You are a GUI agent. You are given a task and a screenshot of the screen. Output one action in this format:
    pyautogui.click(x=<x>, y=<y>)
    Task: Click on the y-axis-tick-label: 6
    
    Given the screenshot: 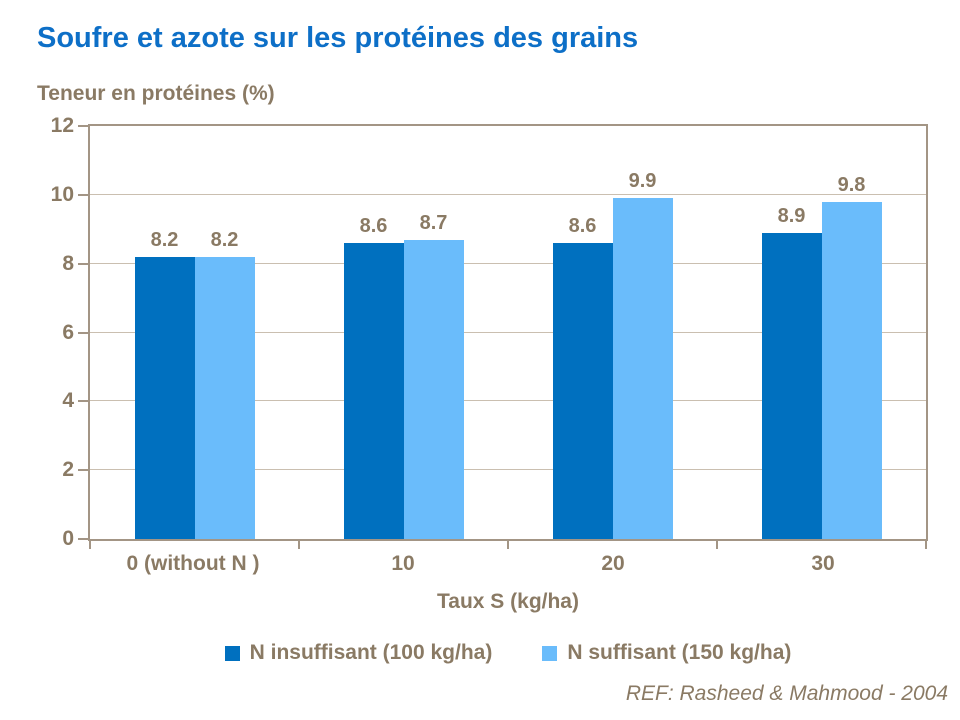 What is the action you would take?
    pyautogui.click(x=68, y=332)
    